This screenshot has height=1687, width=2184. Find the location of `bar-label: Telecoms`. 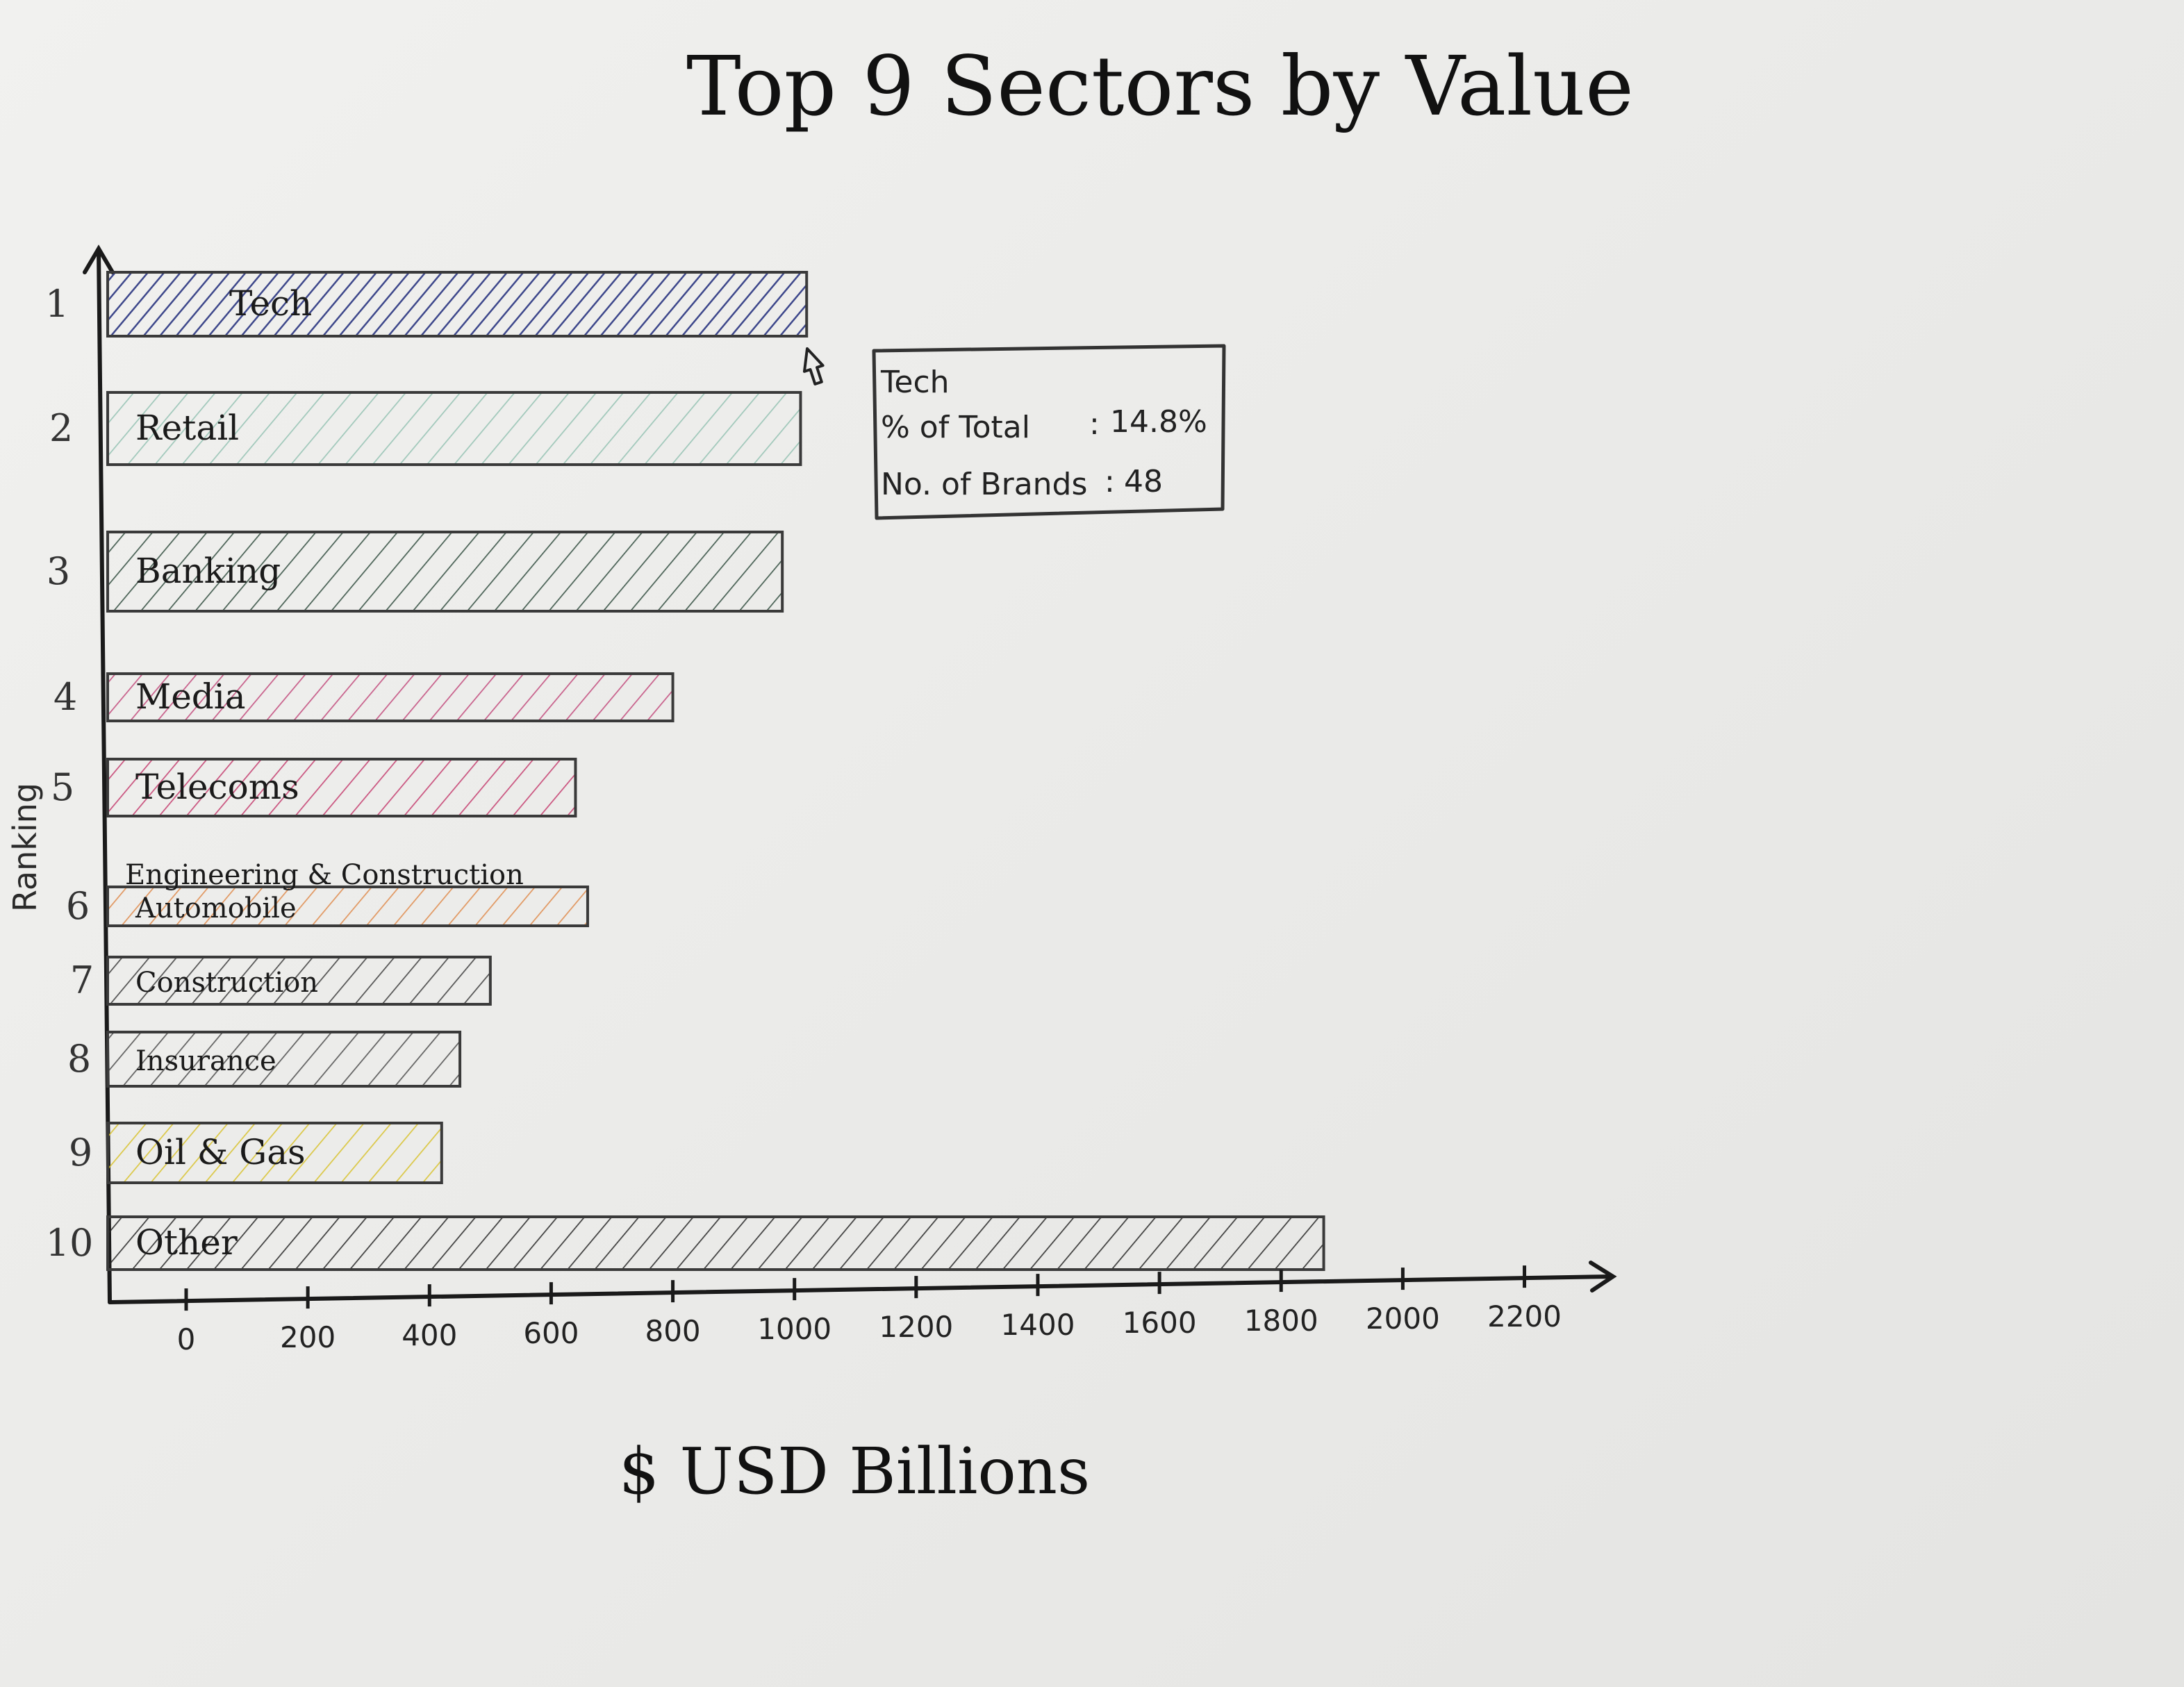

bar-label: Telecoms is located at coordinates (217, 787).